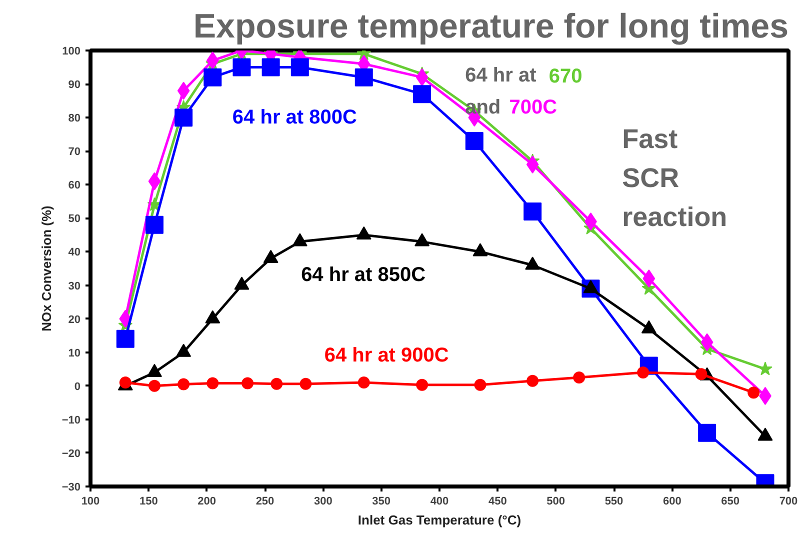 The width and height of the screenshot is (807, 548). I want to click on chart-title: Exposure temperature for long times, so click(491, 27).